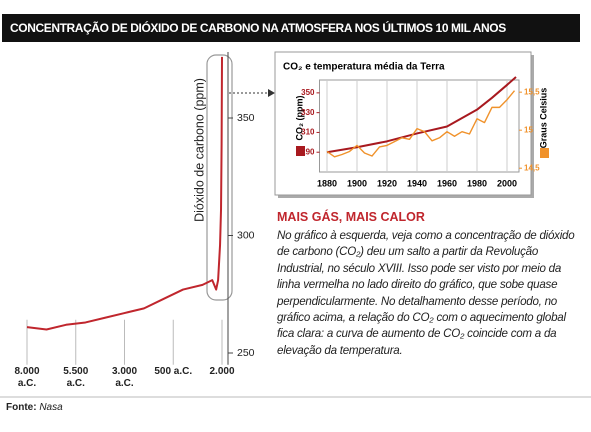 The image size is (591, 432). What do you see at coordinates (76, 377) in the screenshot?
I see `x-tick-label: 5.500 a.C.` at bounding box center [76, 377].